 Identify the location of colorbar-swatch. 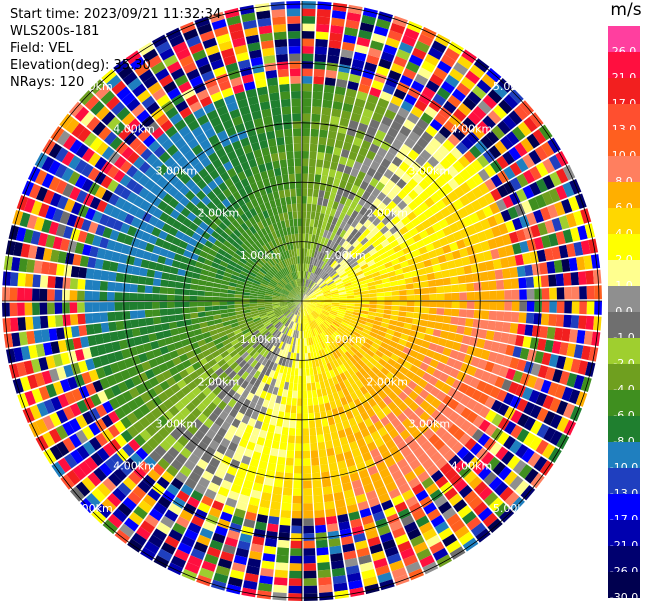
(624, 377).